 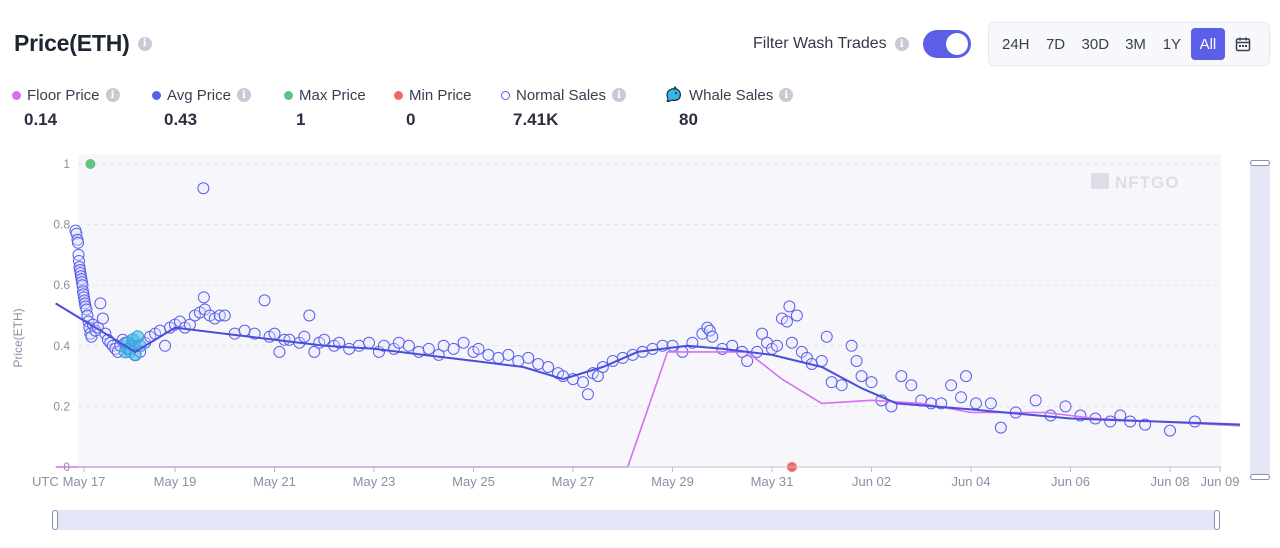 What do you see at coordinates (473, 481) in the screenshot?
I see `x-tick-label: May 25` at bounding box center [473, 481].